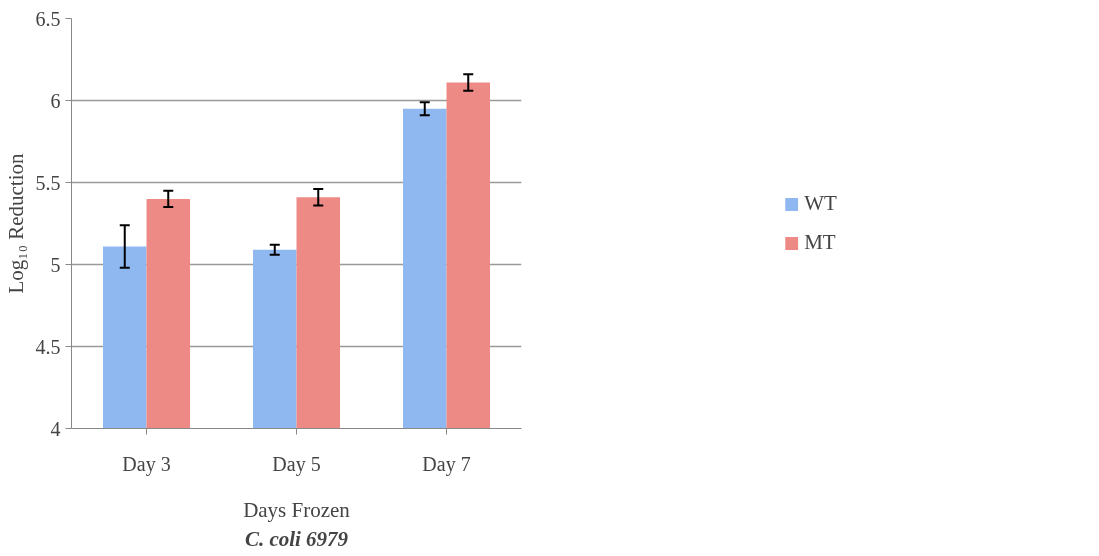  What do you see at coordinates (146, 464) in the screenshot?
I see `x-tick-label: Day 3` at bounding box center [146, 464].